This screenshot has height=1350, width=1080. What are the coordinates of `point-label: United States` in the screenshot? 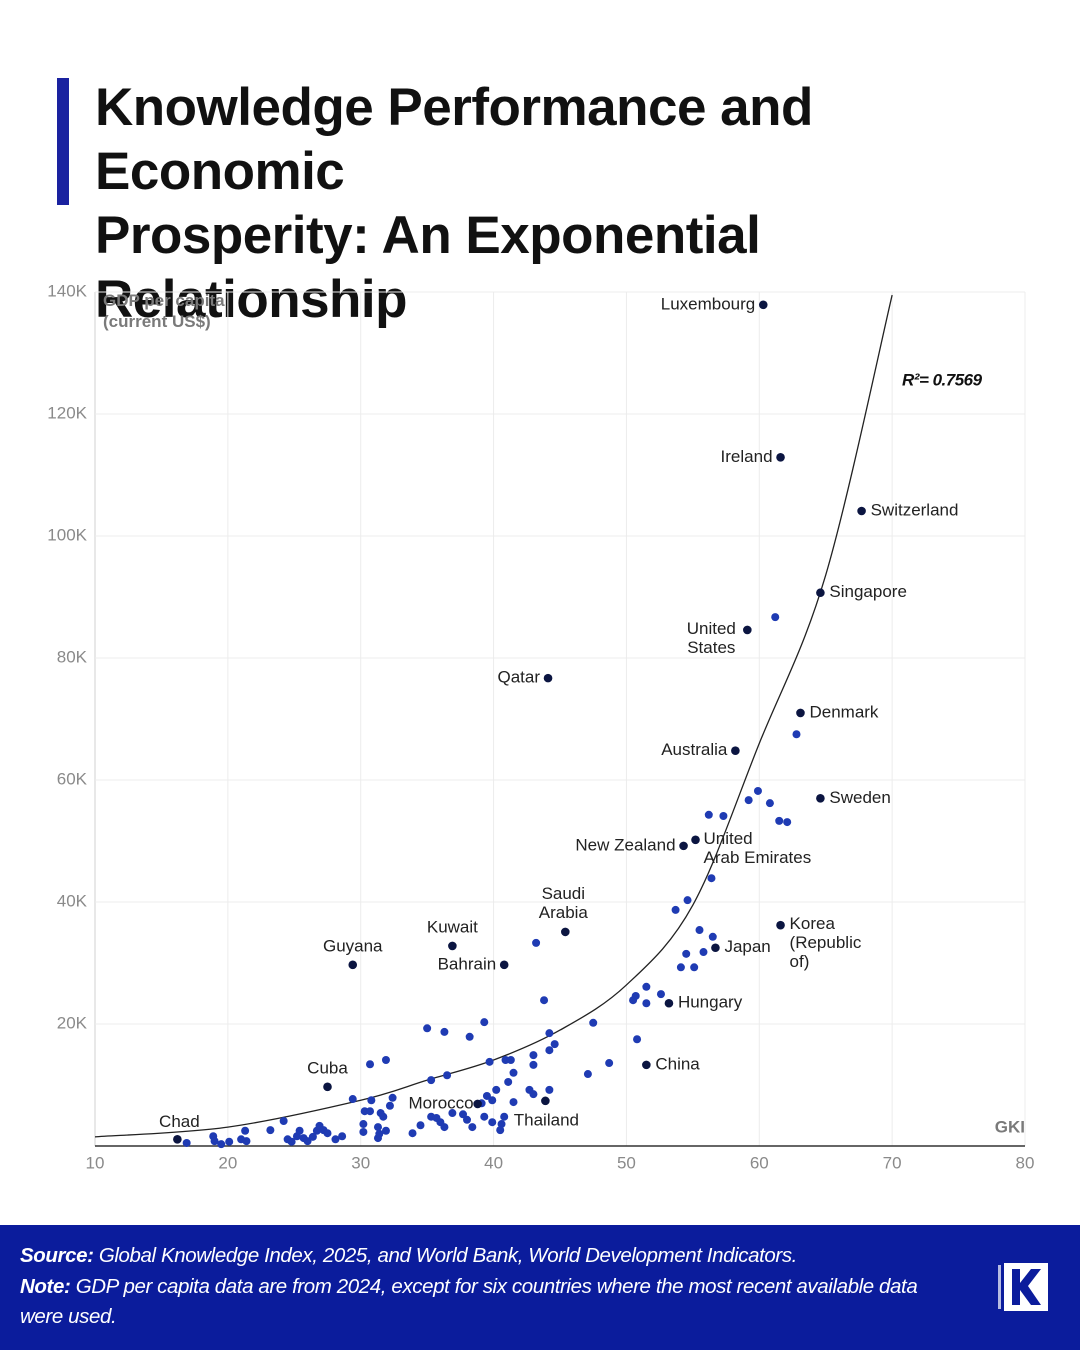 It's located at (711, 638).